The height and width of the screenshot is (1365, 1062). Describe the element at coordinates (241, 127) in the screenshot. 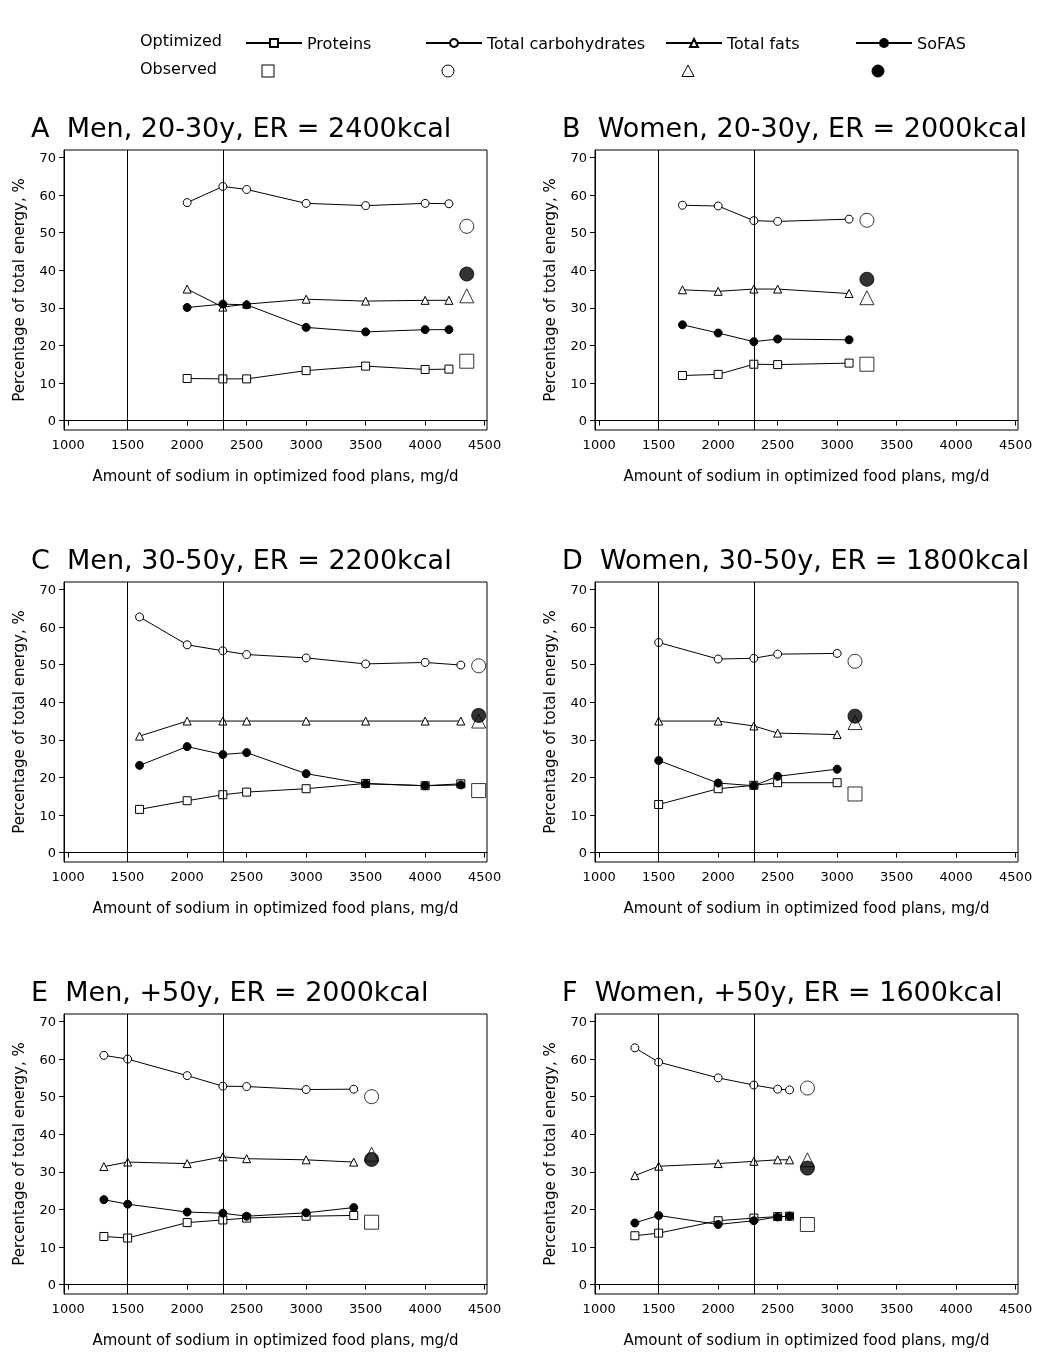

I see `chart-title: A Men, 20-30y, ER = 2400kcal` at that location.